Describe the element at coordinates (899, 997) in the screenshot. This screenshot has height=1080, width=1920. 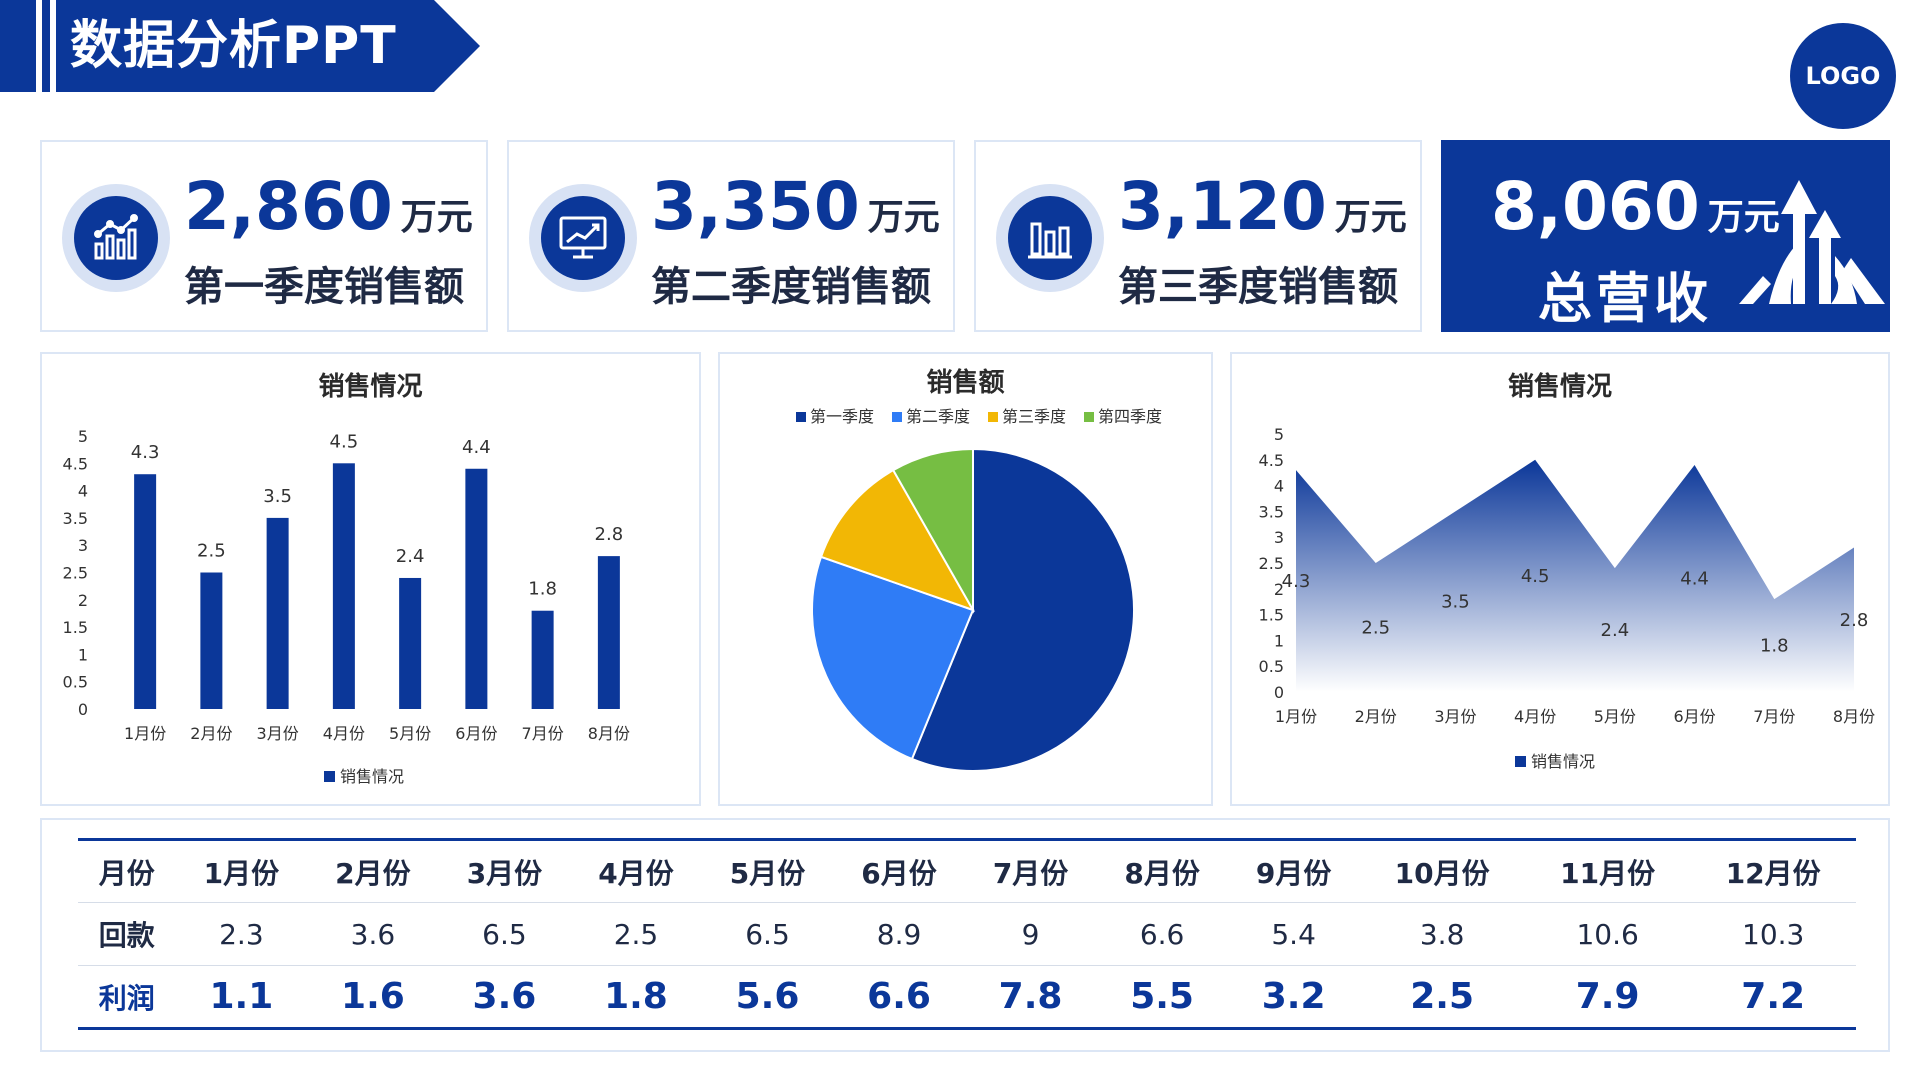
I see `table-cell: 6.6` at that location.